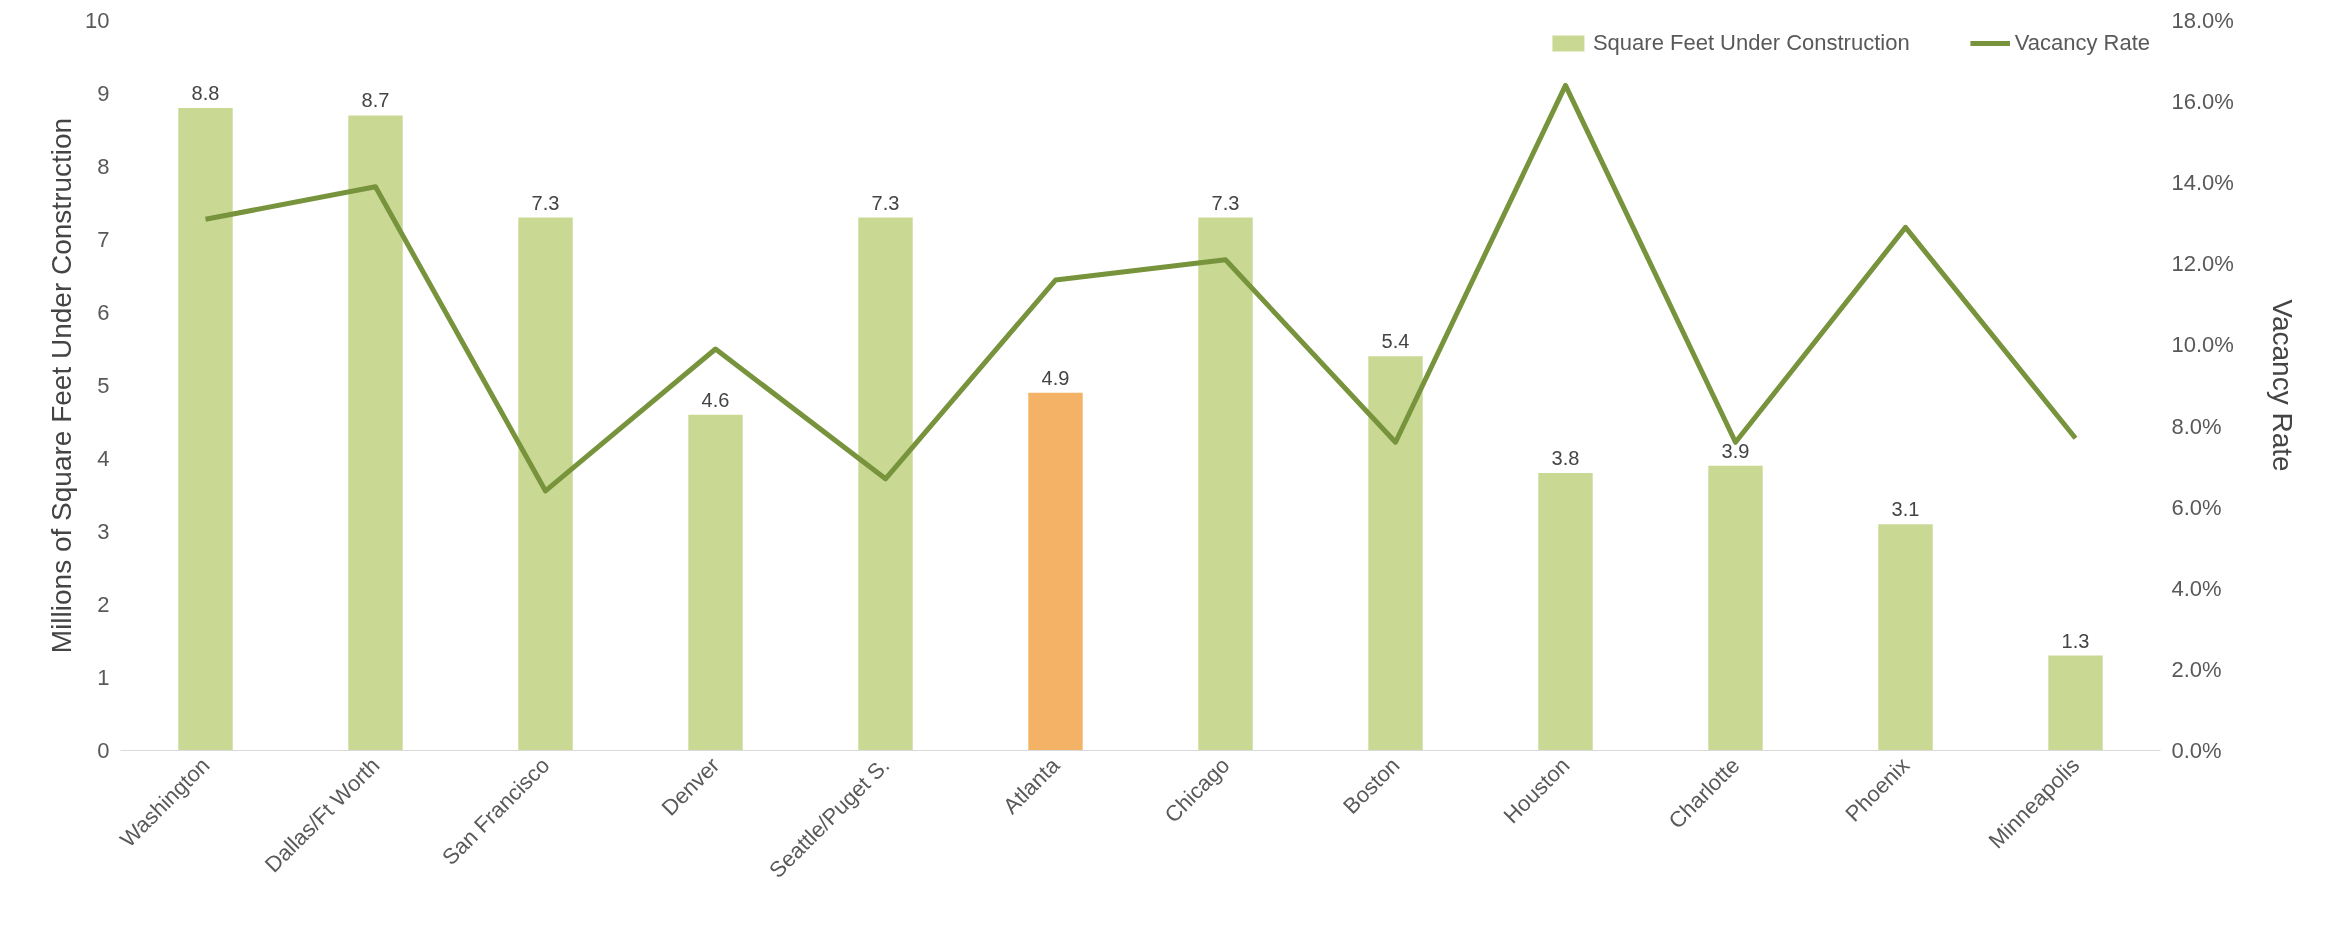 This screenshot has width=2328, height=942. Describe the element at coordinates (103, 531) in the screenshot. I see `y-tick-label: 3` at that location.